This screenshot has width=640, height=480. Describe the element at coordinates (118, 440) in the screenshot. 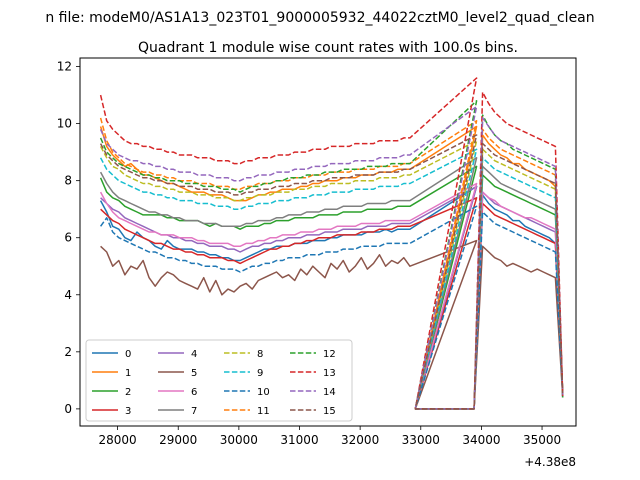

I see `x-tick-label: 28000` at that location.